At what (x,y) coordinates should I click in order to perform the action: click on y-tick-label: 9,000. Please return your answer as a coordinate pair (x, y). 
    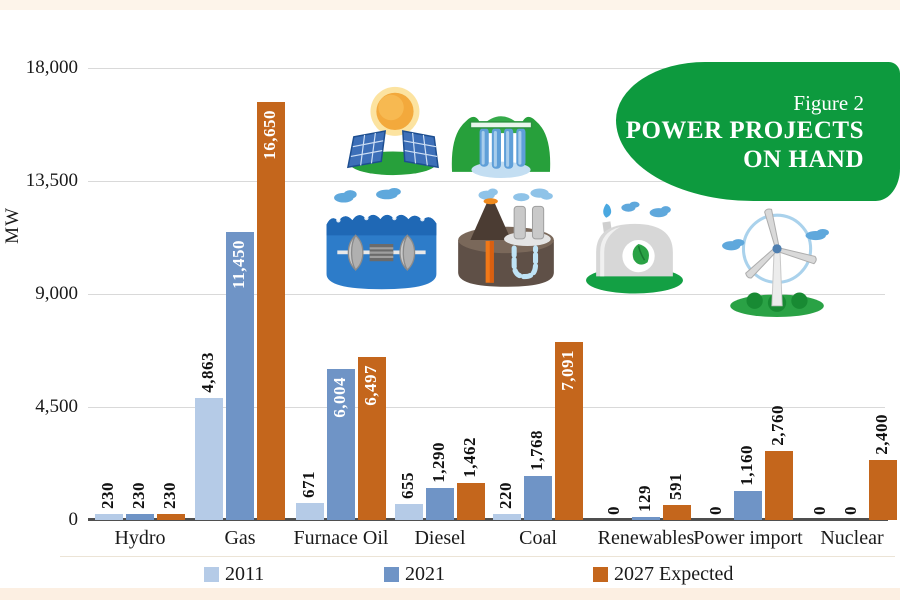
    Looking at the image, I should click on (56, 293).